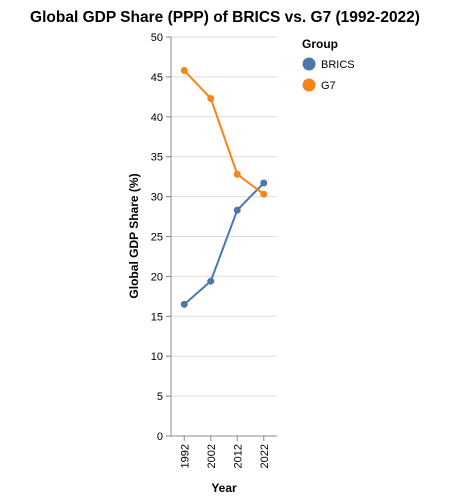  What do you see at coordinates (157, 317) in the screenshot?
I see `y-tick-label: 15` at bounding box center [157, 317].